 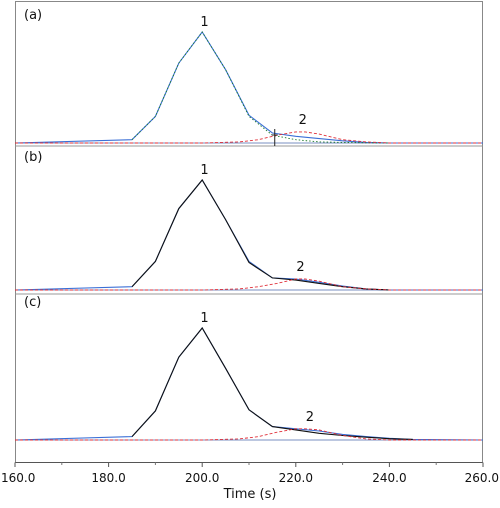 I want to click on x-tick-label: 220.0, so click(x=296, y=478).